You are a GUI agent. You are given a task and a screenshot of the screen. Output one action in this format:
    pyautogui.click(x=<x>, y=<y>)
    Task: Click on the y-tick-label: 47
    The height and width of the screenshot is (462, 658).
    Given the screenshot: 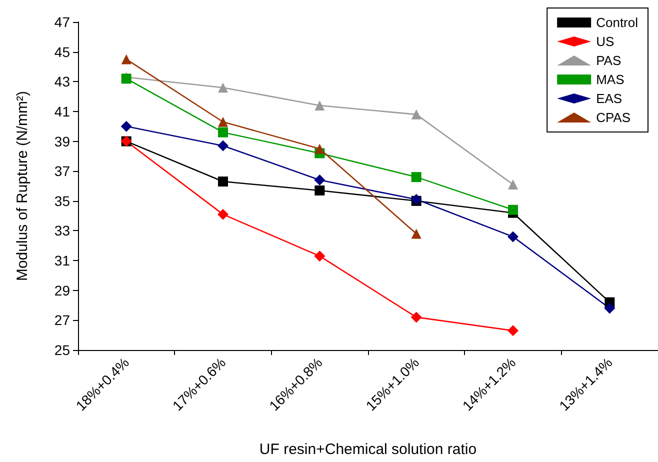 What is the action you would take?
    pyautogui.click(x=62, y=22)
    